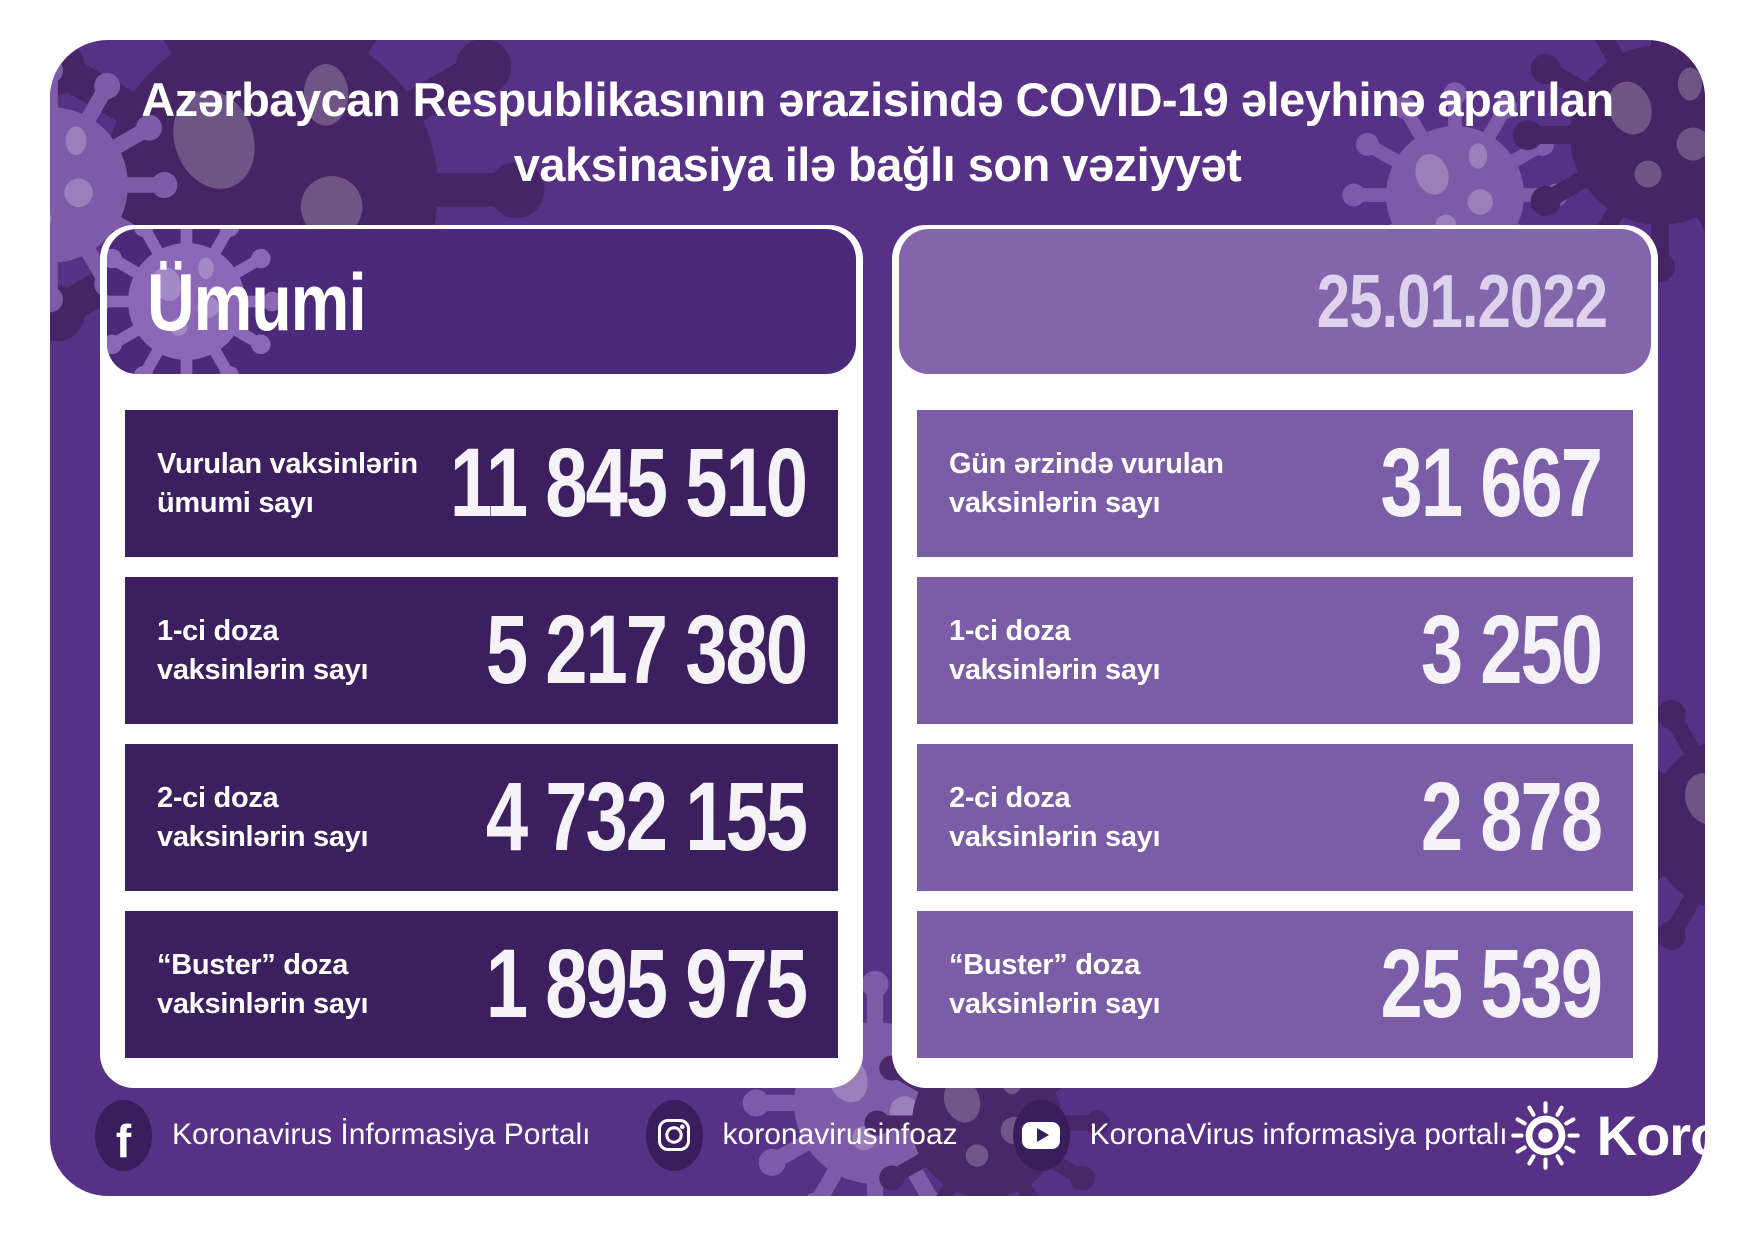 The image size is (1754, 1241). I want to click on stat-value: 1 895 975, so click(646, 984).